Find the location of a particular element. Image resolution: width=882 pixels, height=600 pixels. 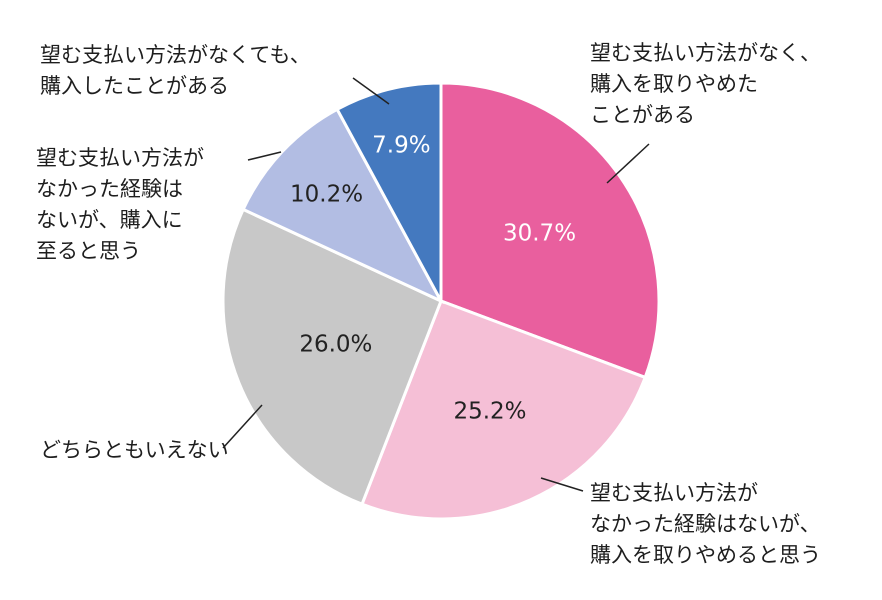

value-label-would-give-up: 25.2% is located at coordinates (489, 411).